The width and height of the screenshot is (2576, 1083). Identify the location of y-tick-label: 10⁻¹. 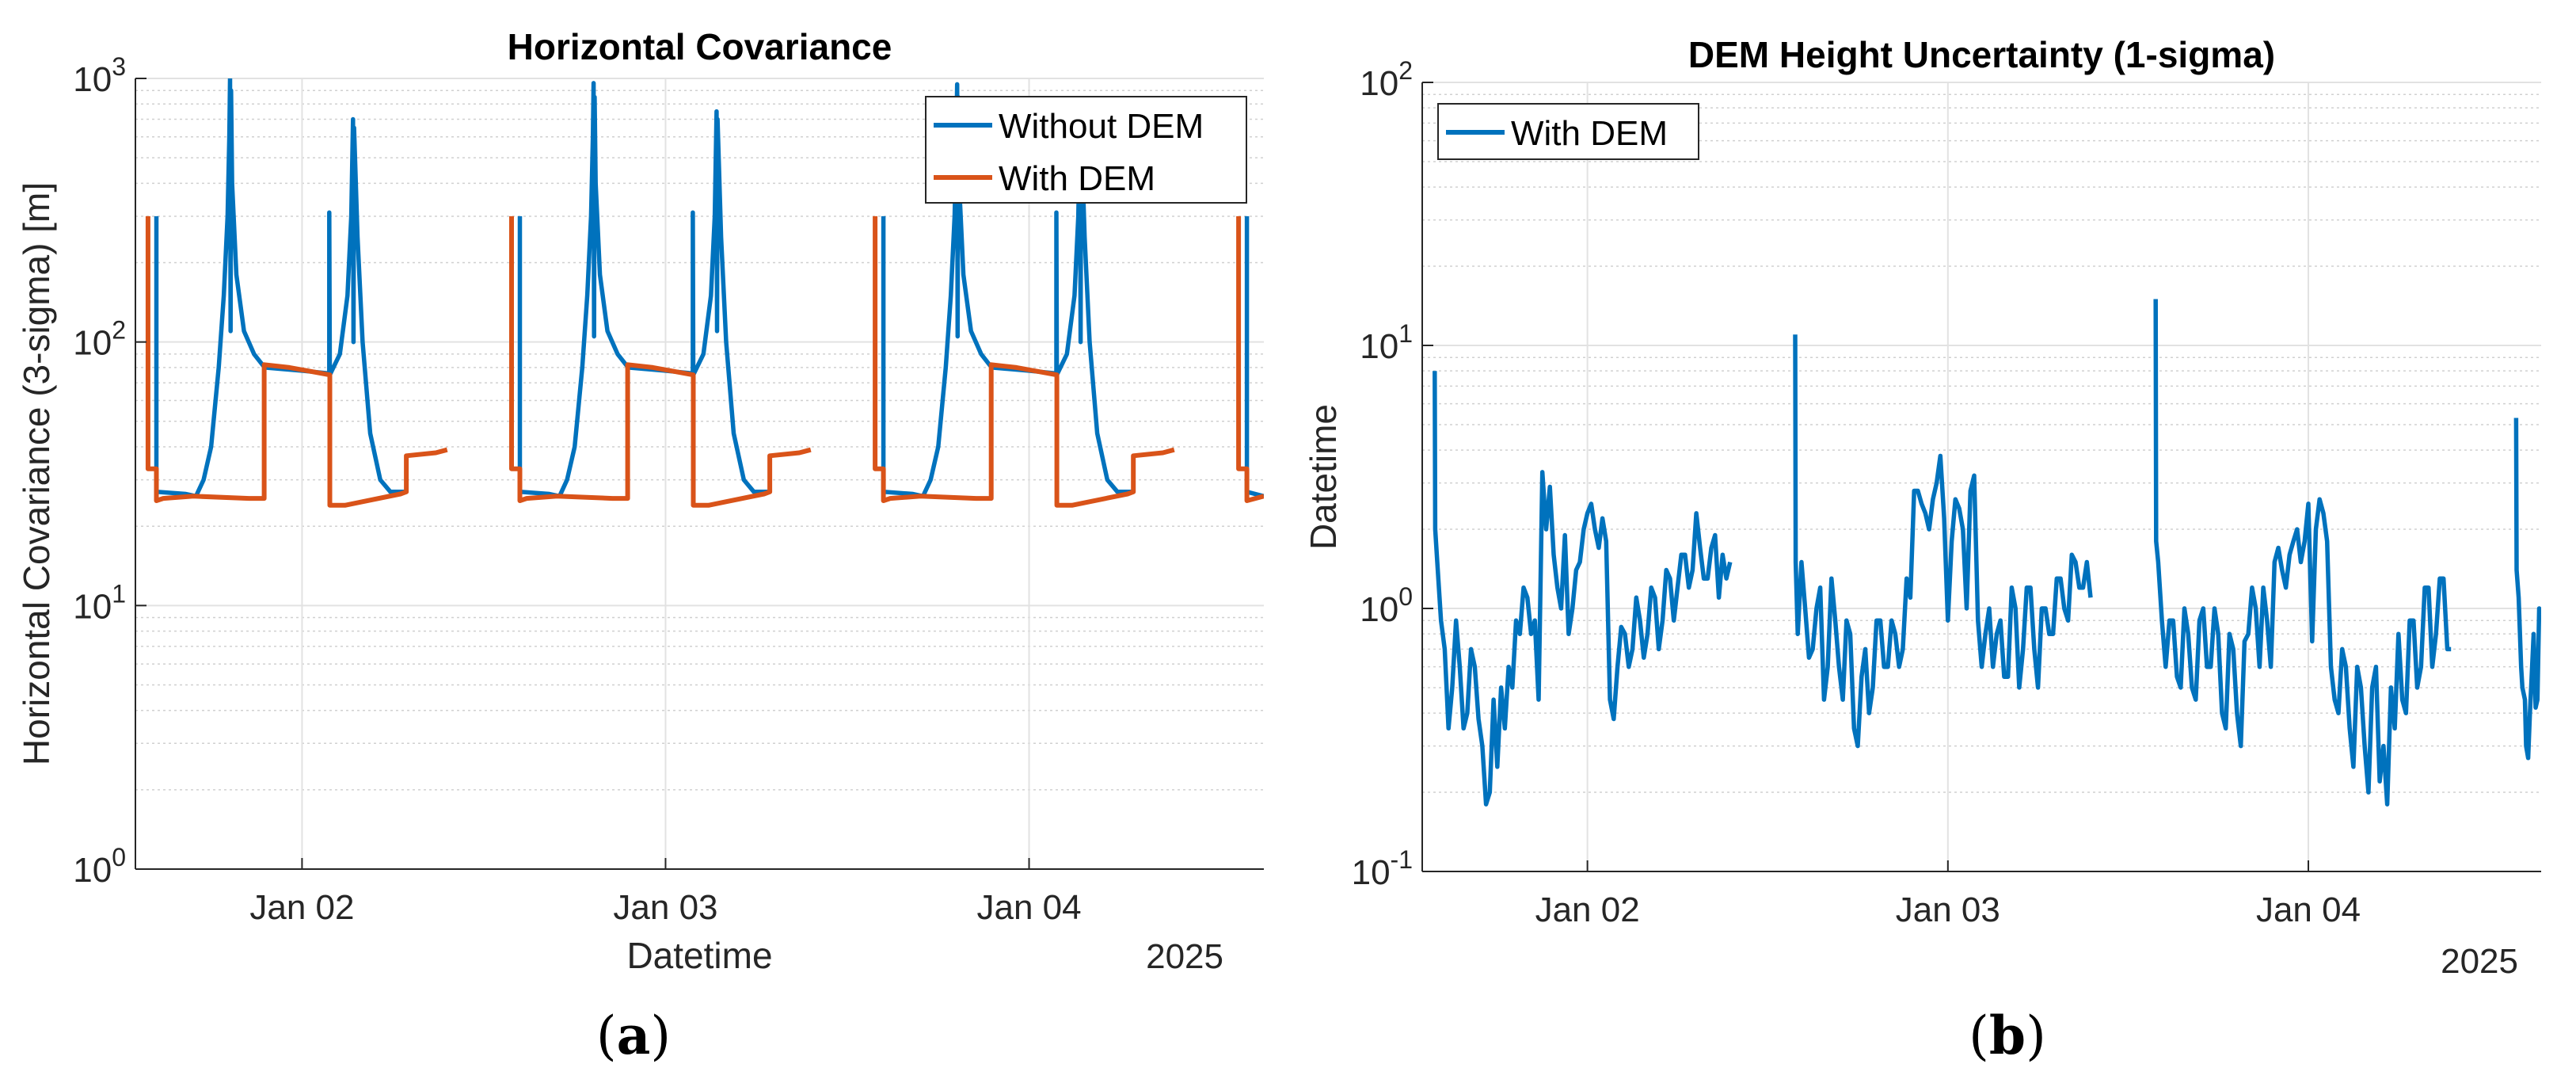
(1382, 868).